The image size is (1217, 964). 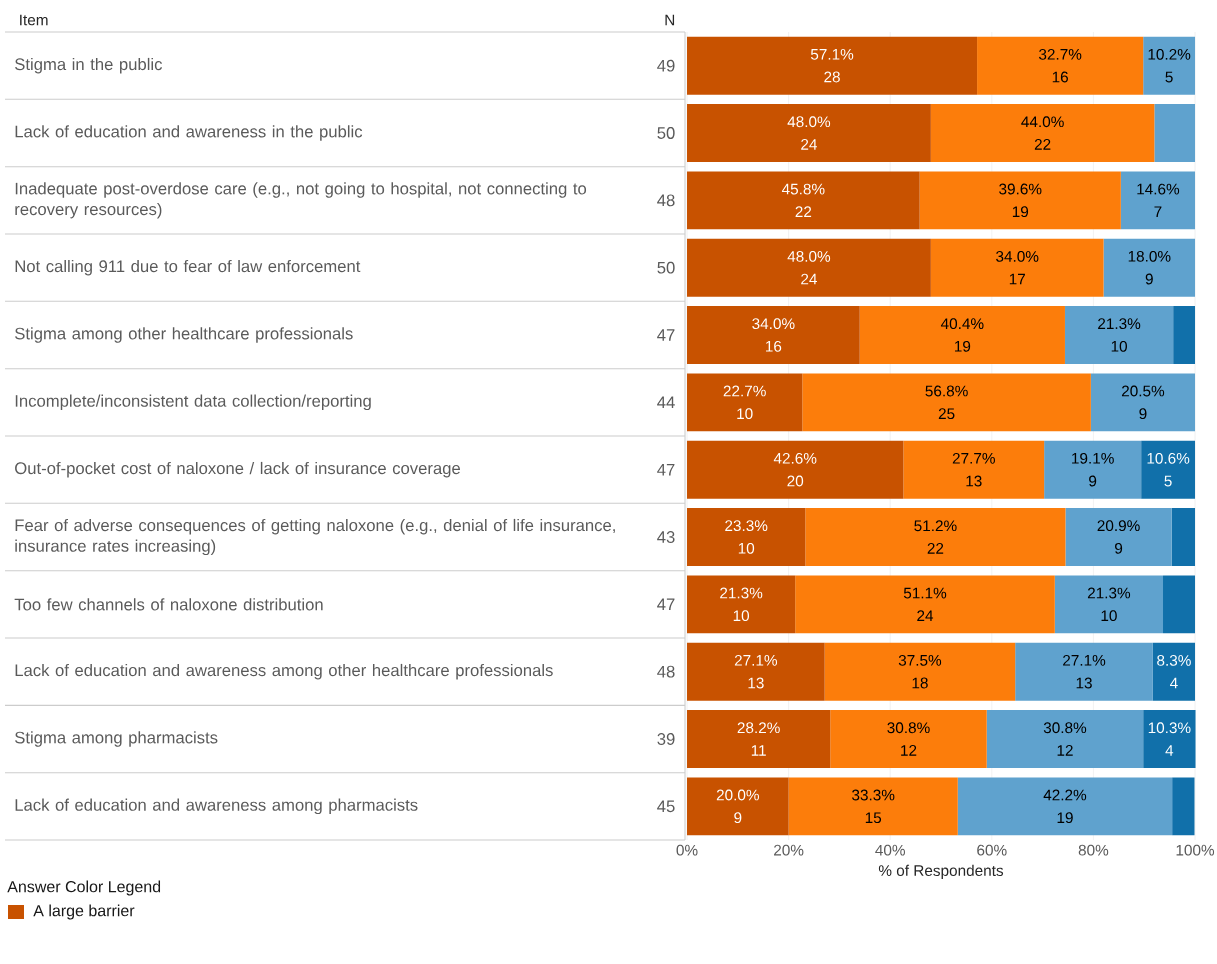 I want to click on y-tick-label: Stigma in the public, so click(x=88, y=65).